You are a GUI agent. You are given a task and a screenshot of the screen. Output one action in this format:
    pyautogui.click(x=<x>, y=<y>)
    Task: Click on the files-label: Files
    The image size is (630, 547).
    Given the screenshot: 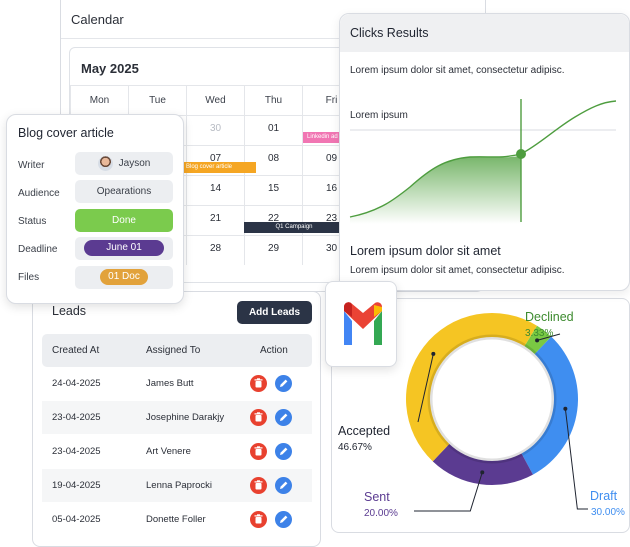 What is the action you would take?
    pyautogui.click(x=29, y=277)
    